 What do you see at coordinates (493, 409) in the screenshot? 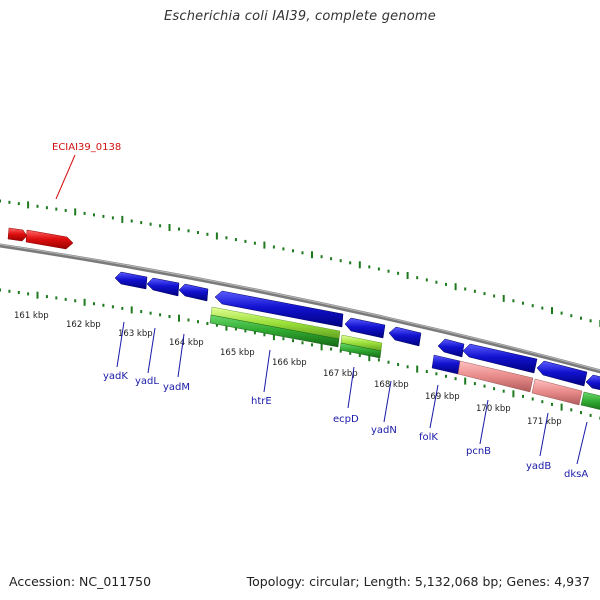
I see `scale-label: 170 kbp` at bounding box center [493, 409].